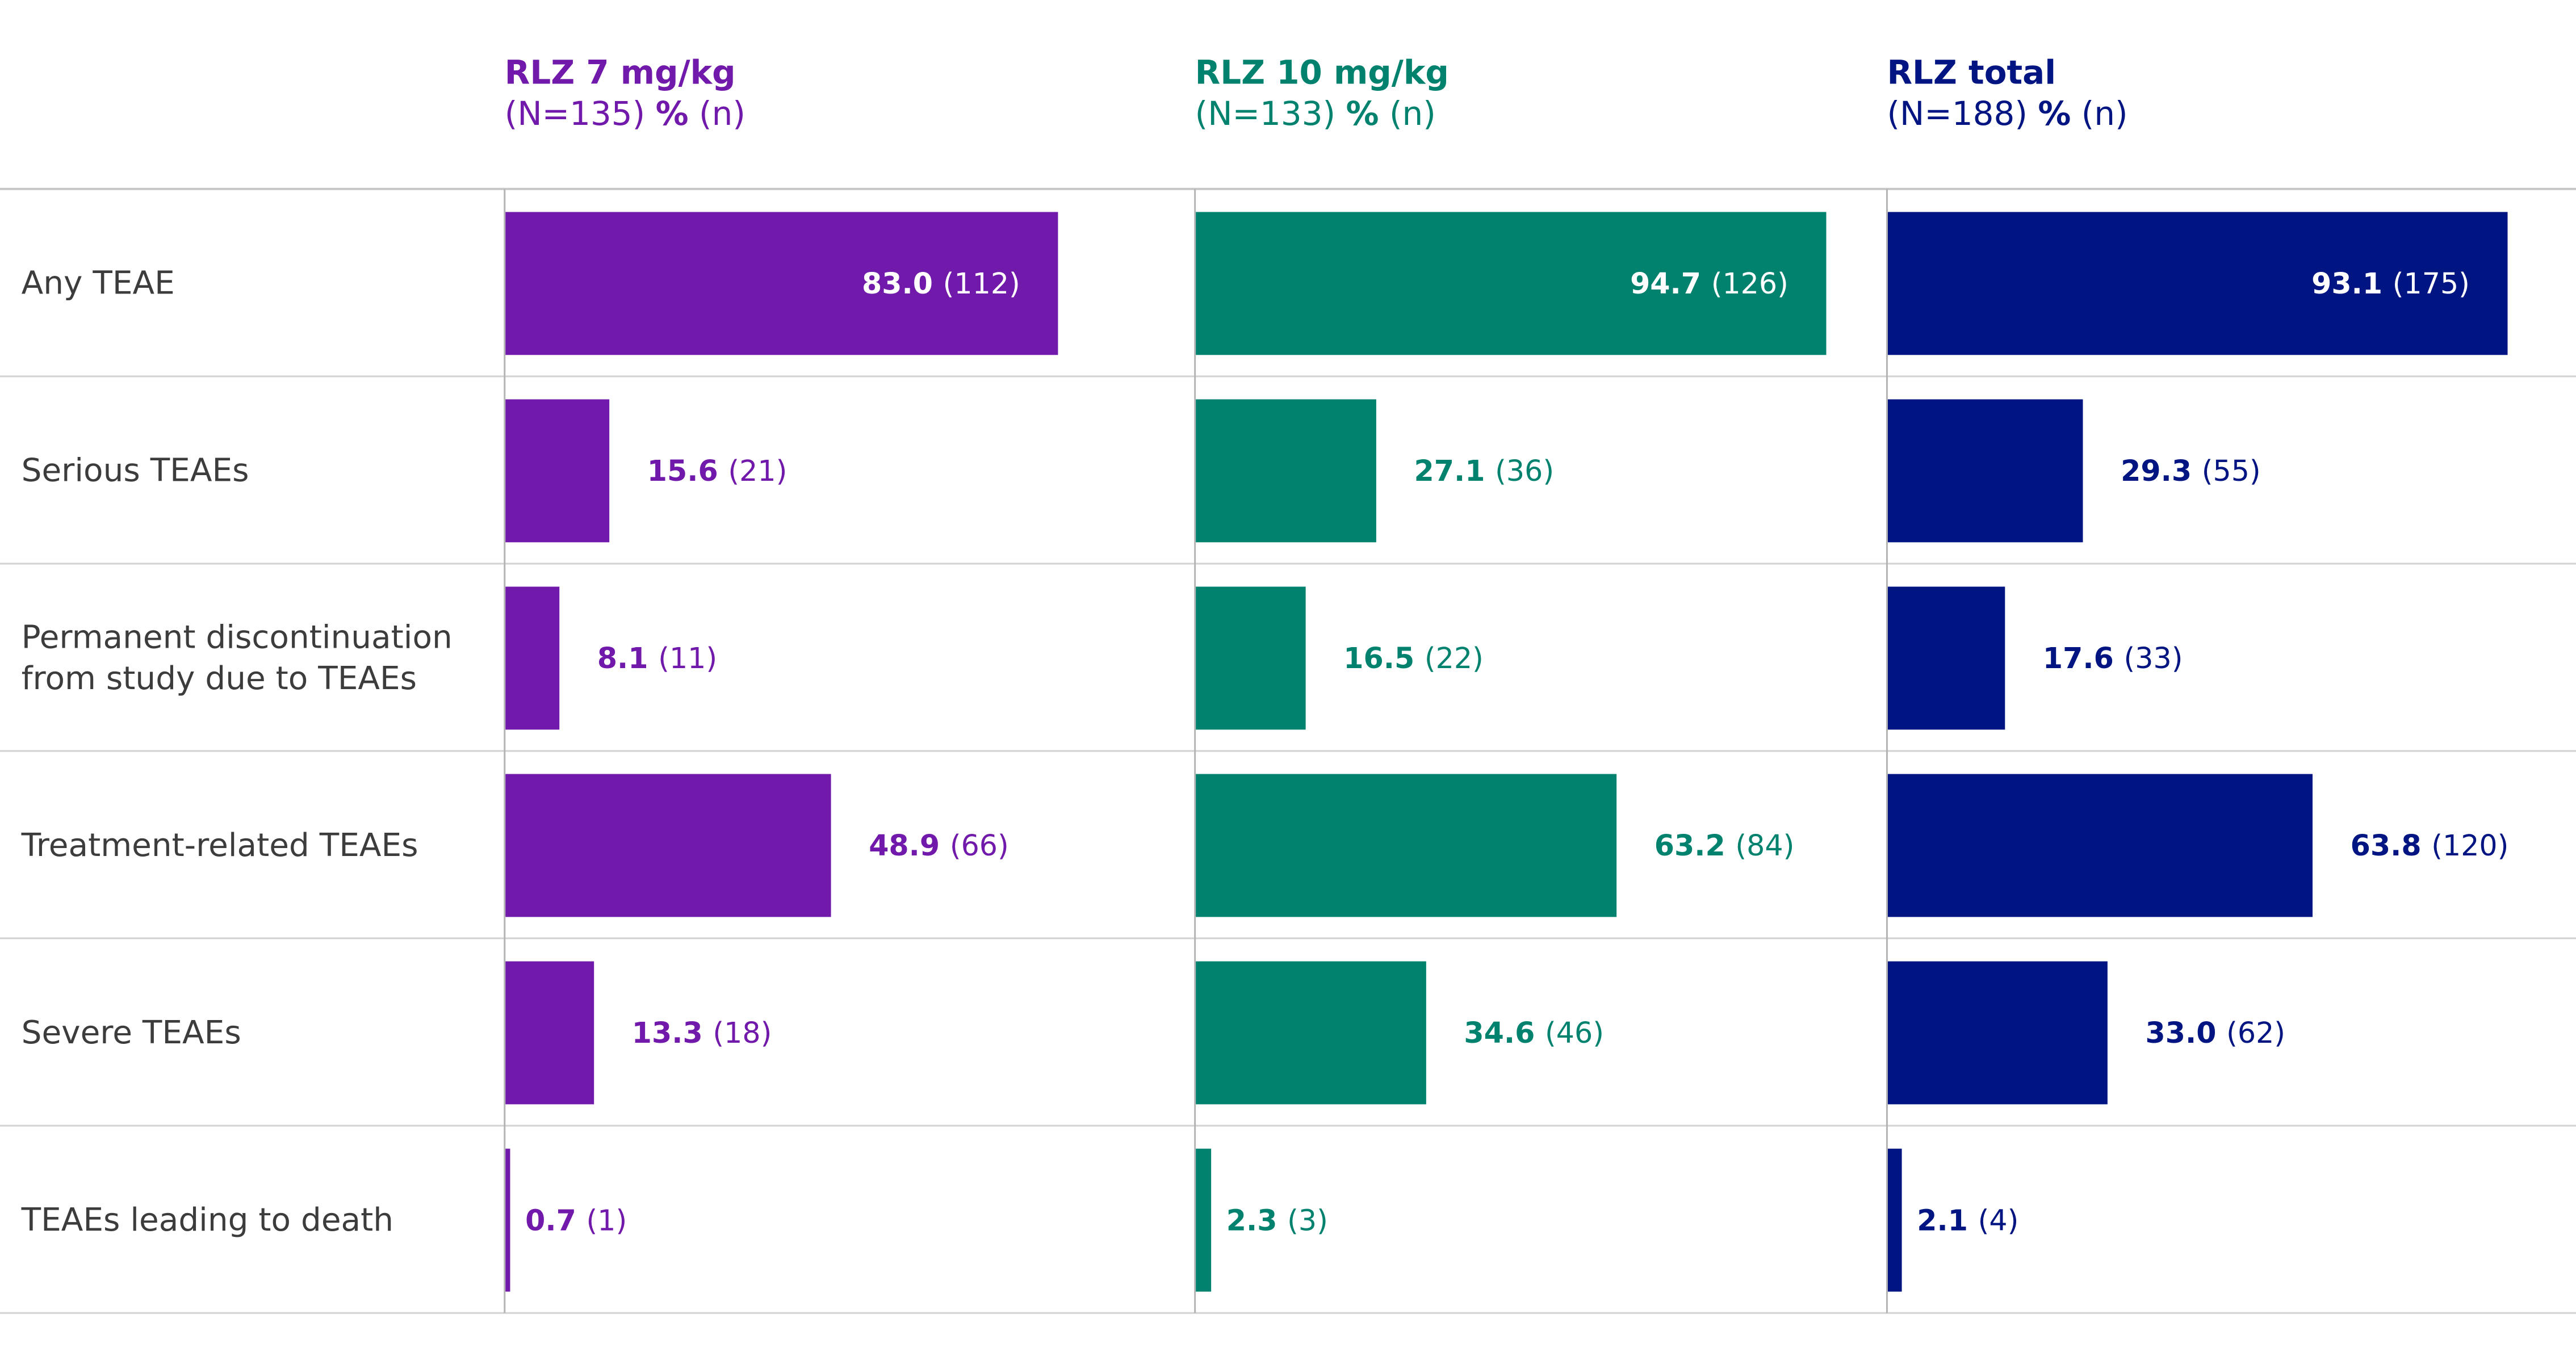 This screenshot has width=2576, height=1347. I want to click on data-label: 34.6 (46), so click(1534, 1033).